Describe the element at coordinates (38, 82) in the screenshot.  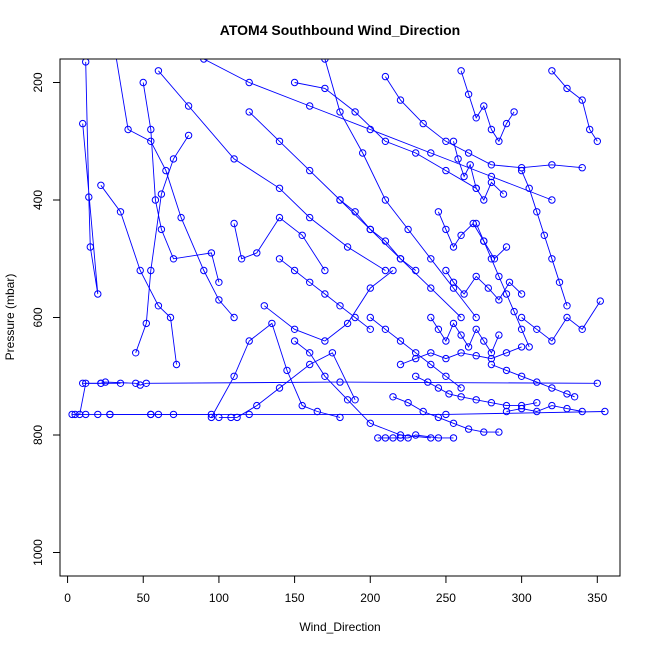
I see `y-tick-label: 200` at that location.